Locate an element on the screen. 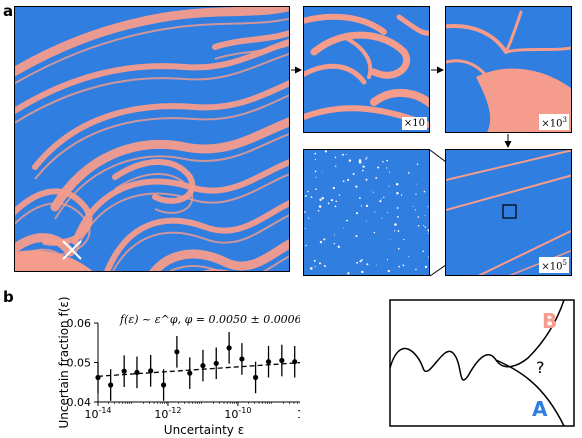  basin-boundary-upper is located at coordinates (477, 340).